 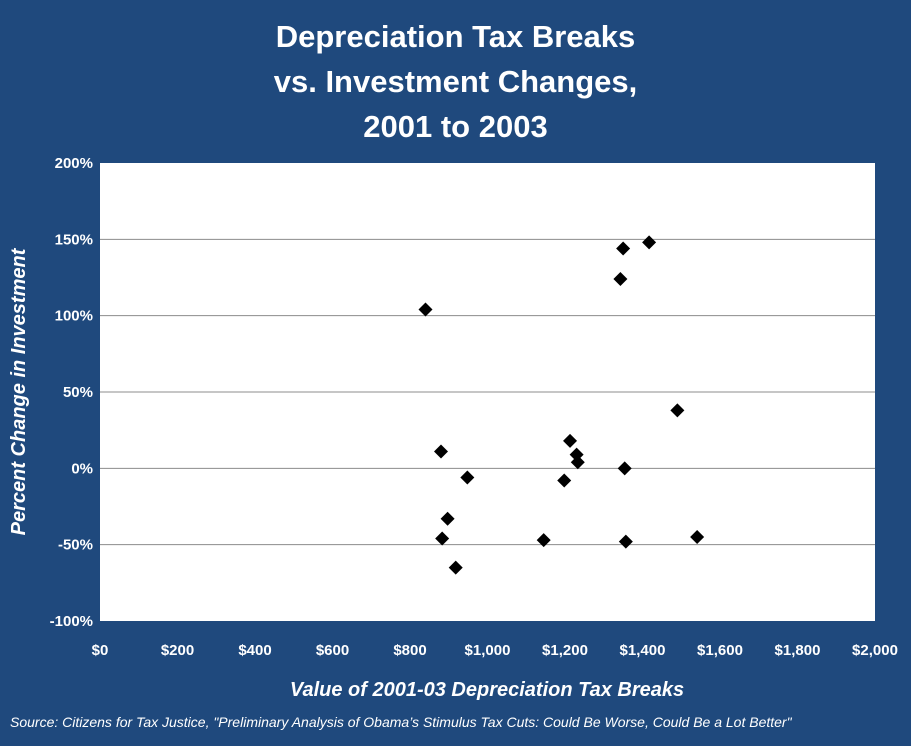 What do you see at coordinates (82, 468) in the screenshot?
I see `y-tick-label: 0%` at bounding box center [82, 468].